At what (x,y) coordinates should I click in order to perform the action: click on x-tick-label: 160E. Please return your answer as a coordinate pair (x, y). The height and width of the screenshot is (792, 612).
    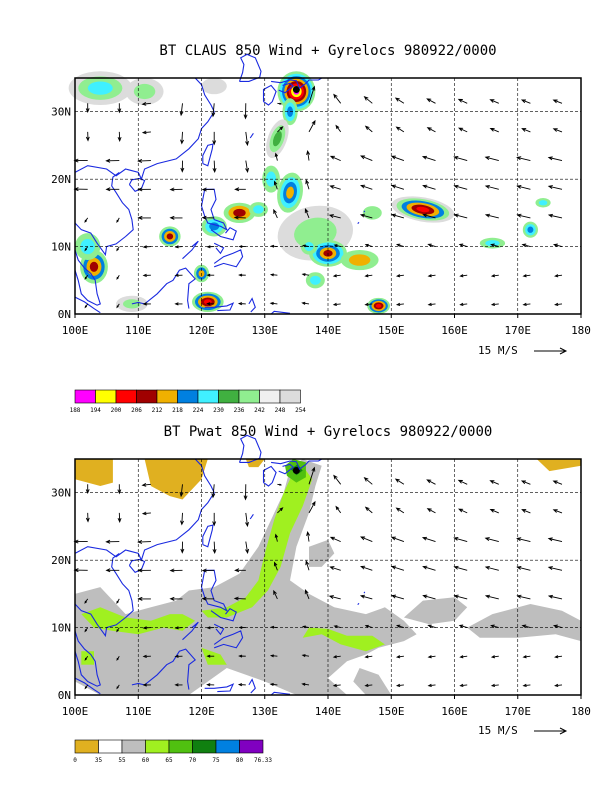
    Looking at the image, I should click on (454, 330).